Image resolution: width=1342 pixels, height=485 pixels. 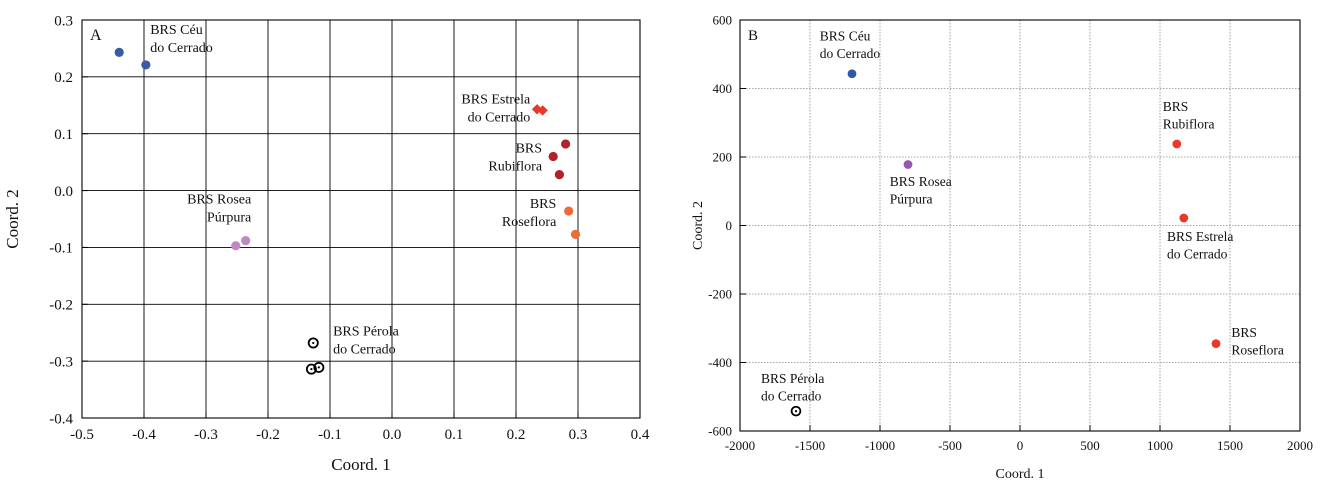 What do you see at coordinates (61, 419) in the screenshot?
I see `y-tick-label: -0.4` at bounding box center [61, 419].